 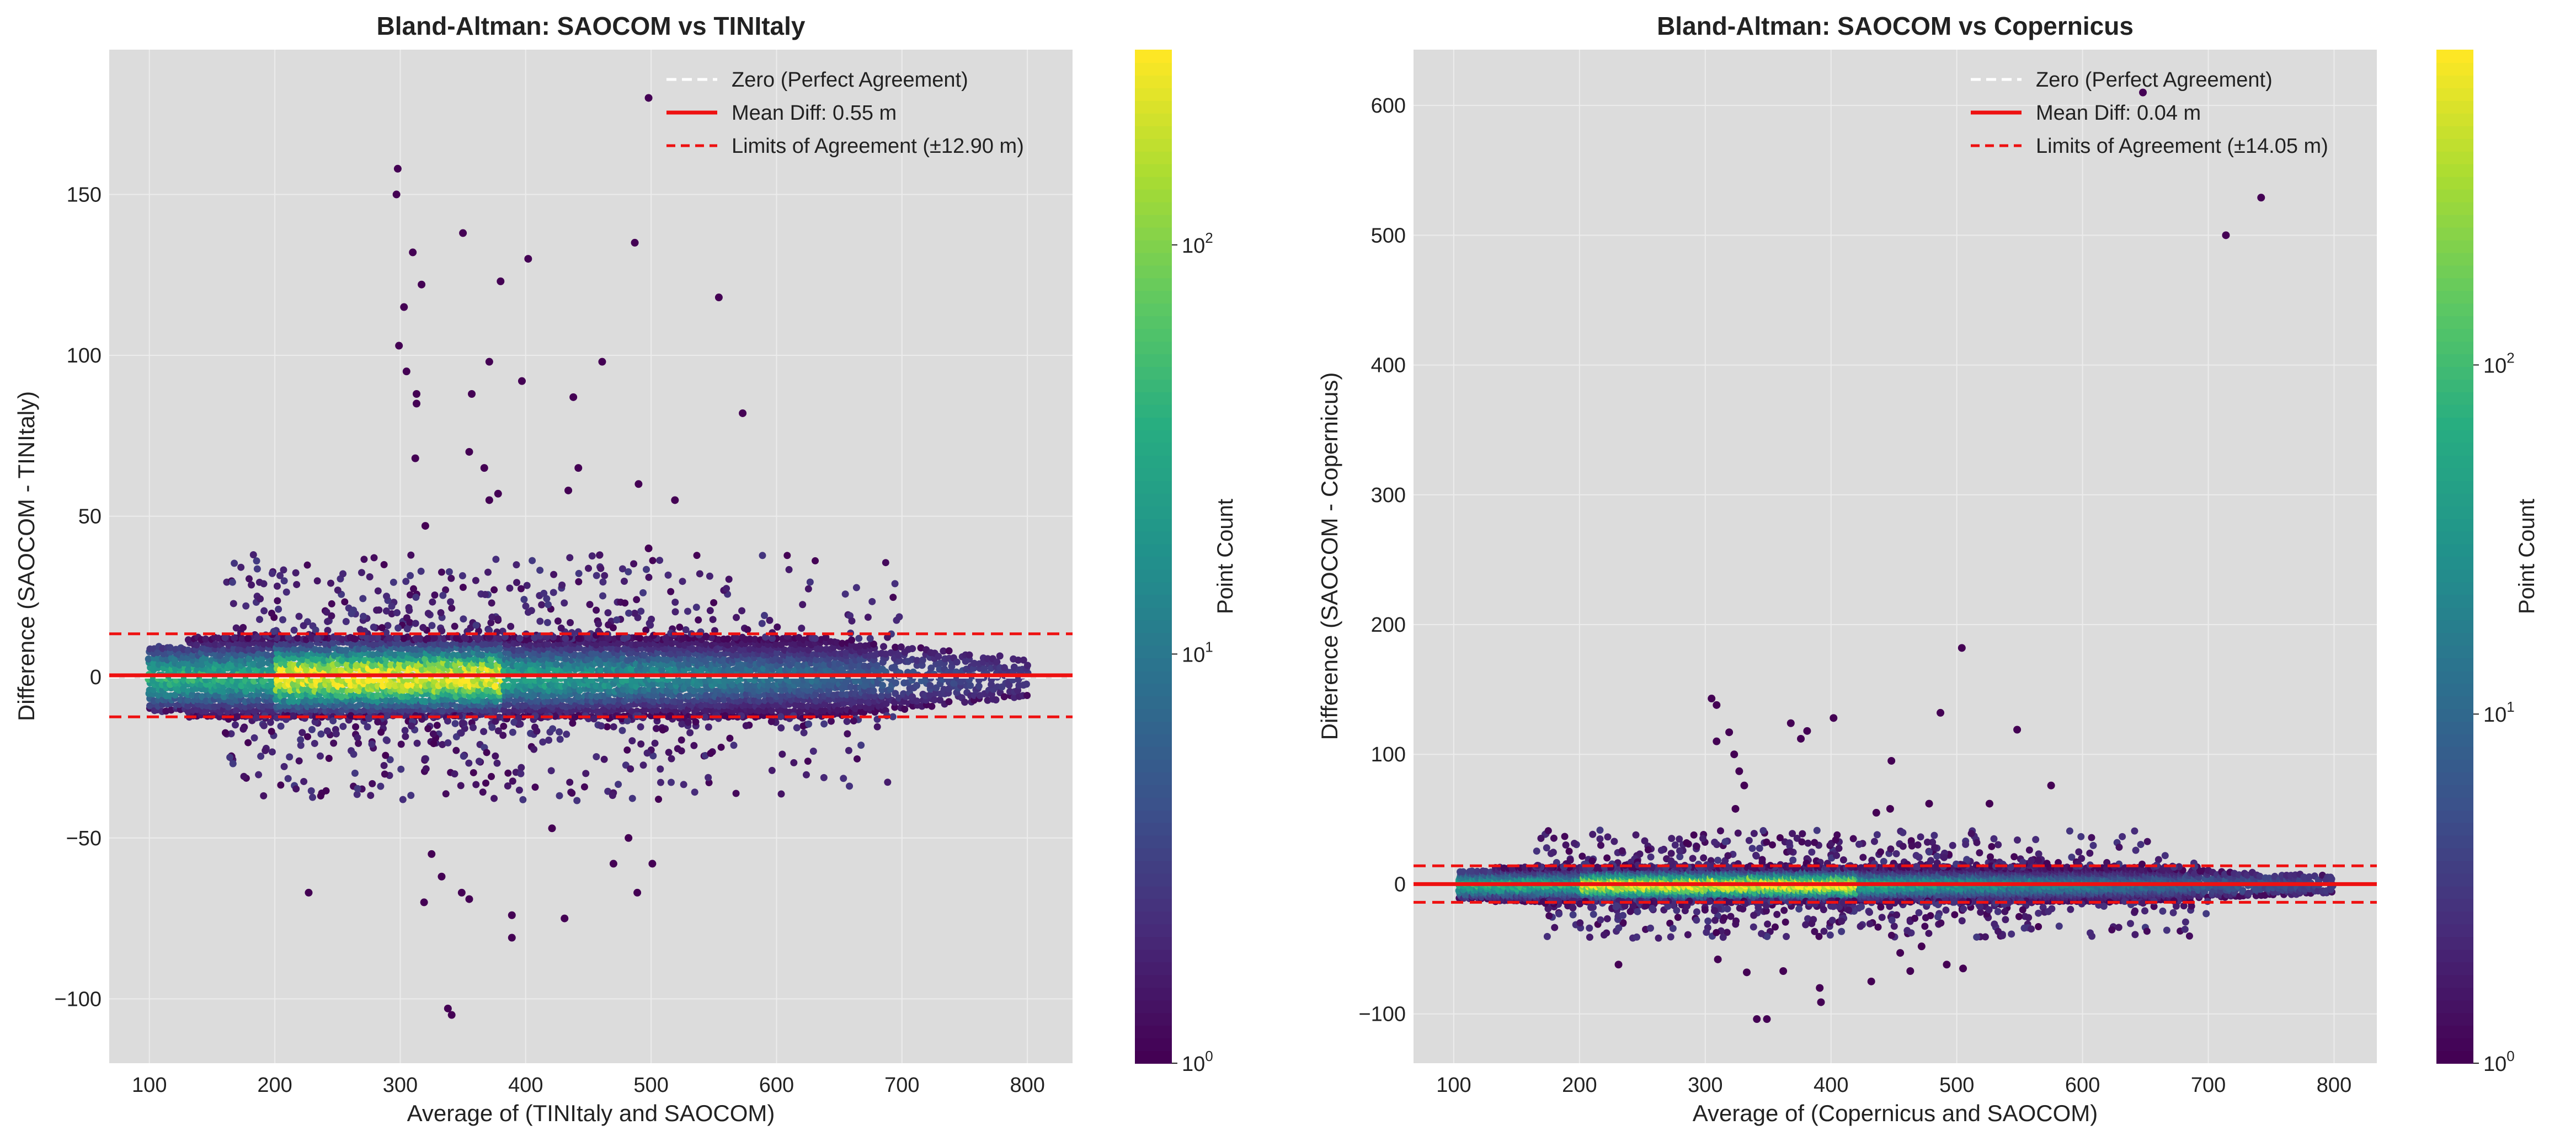 I want to click on y-tick-label: 50, so click(x=90, y=517).